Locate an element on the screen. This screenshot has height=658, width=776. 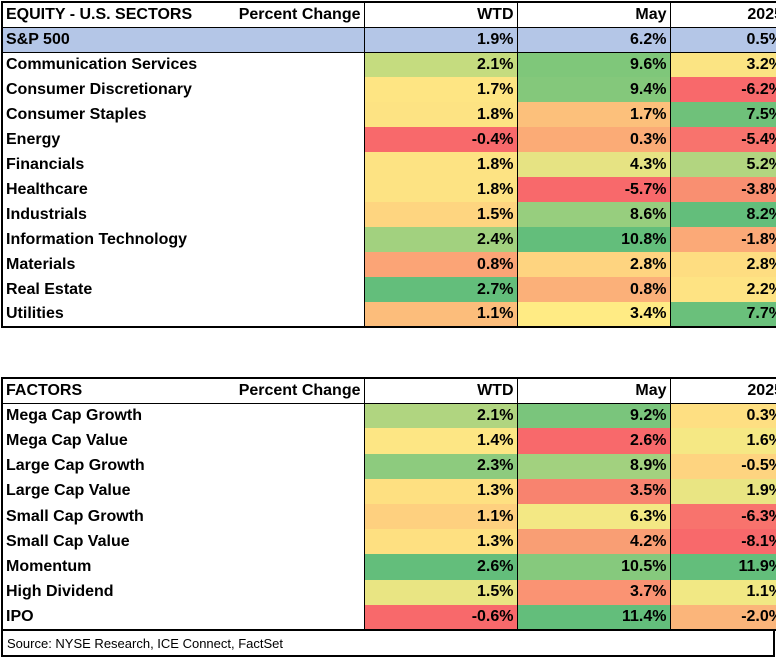
column-header-2025: 2025 is located at coordinates (722, 15).